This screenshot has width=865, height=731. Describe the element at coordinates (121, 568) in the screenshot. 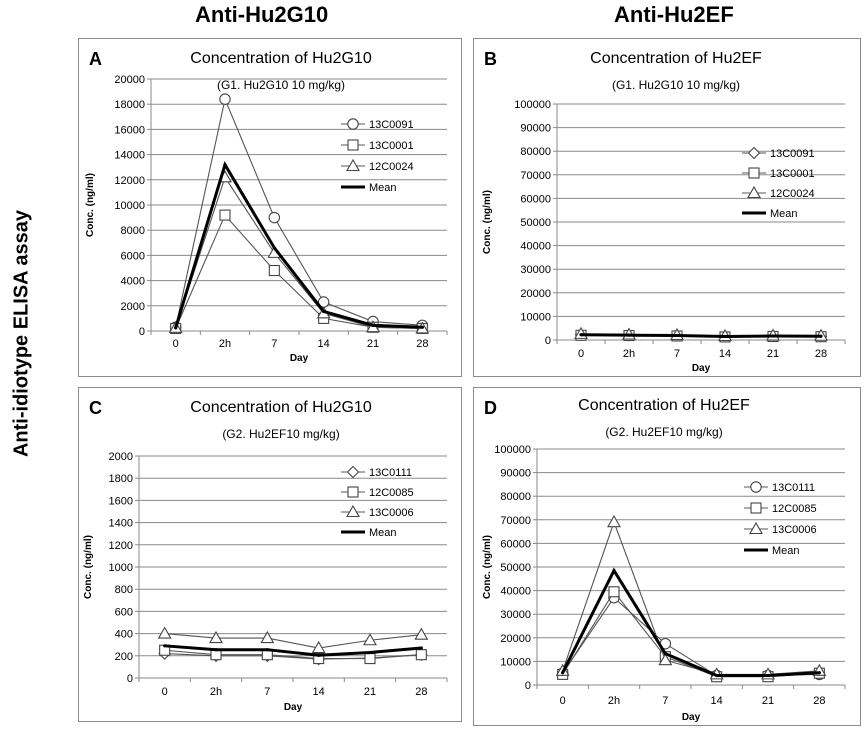

I see `y-tick-label: 1000` at that location.